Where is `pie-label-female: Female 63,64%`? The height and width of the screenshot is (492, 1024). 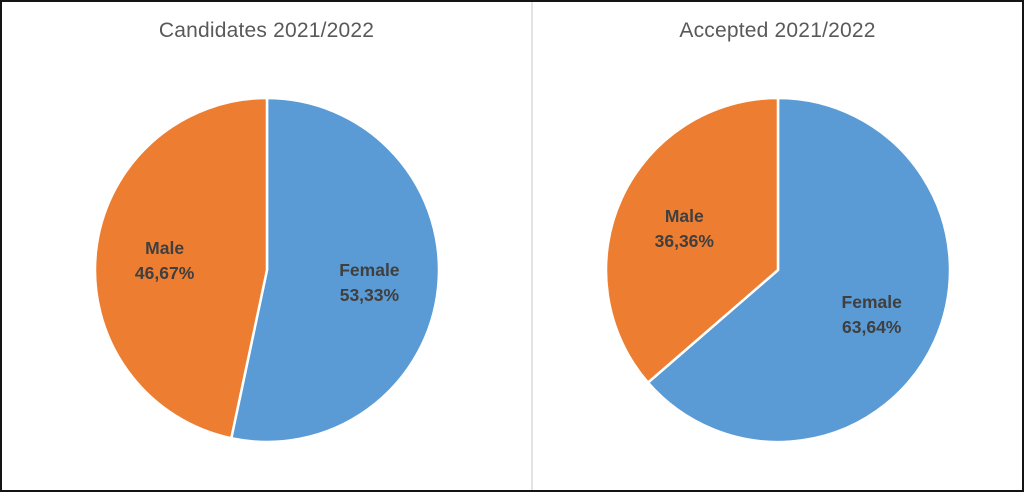
pie-label-female: Female 63,64% is located at coordinates (871, 314).